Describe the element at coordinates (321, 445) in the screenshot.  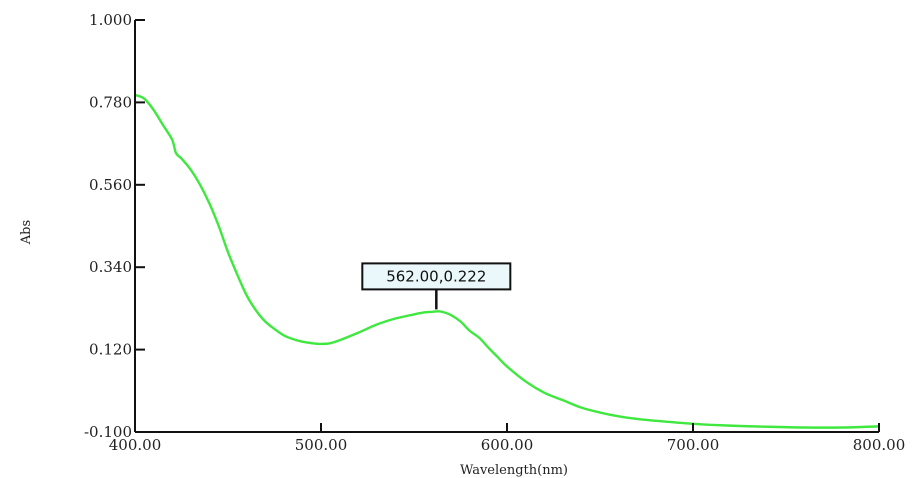
I see `x-tick-label: 500.00` at that location.